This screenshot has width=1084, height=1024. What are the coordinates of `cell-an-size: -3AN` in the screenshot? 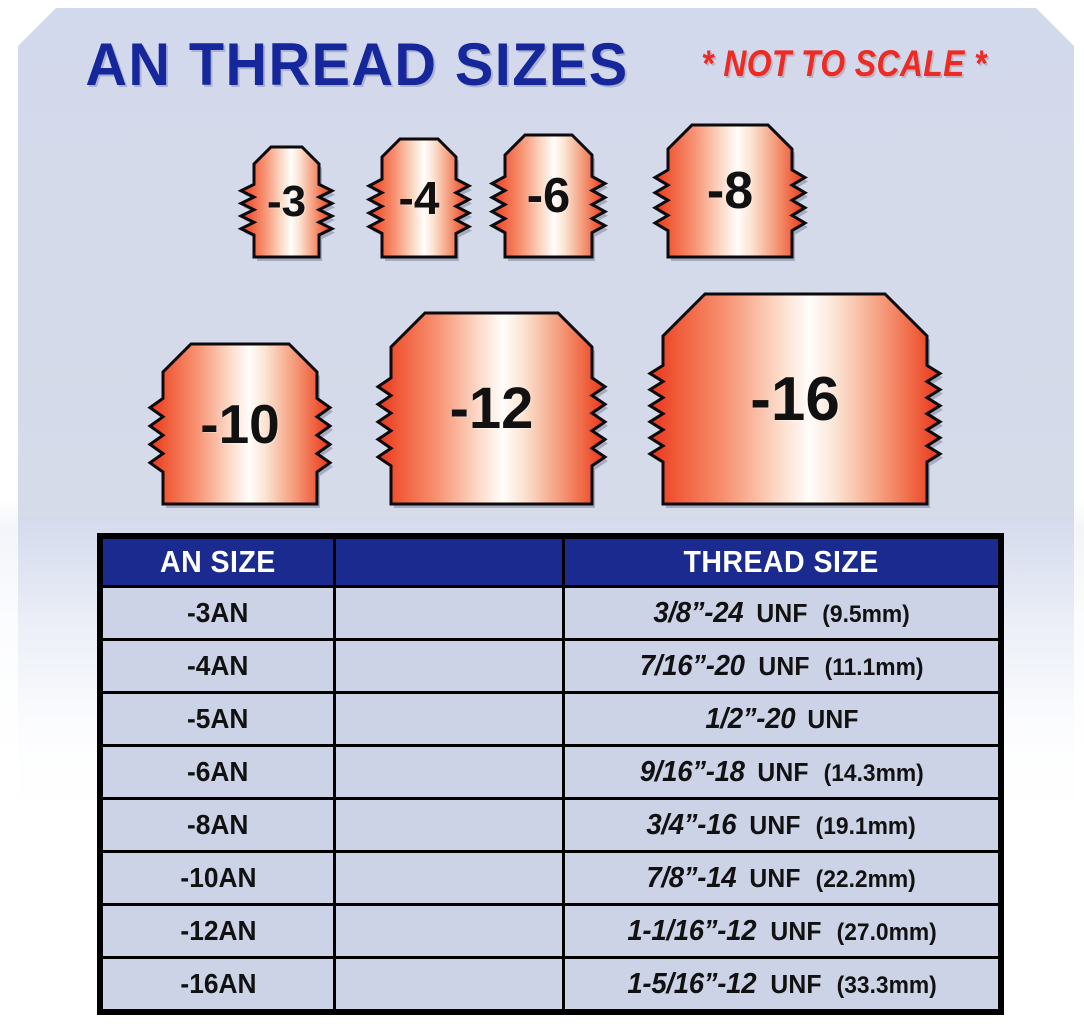 It's located at (218, 613).